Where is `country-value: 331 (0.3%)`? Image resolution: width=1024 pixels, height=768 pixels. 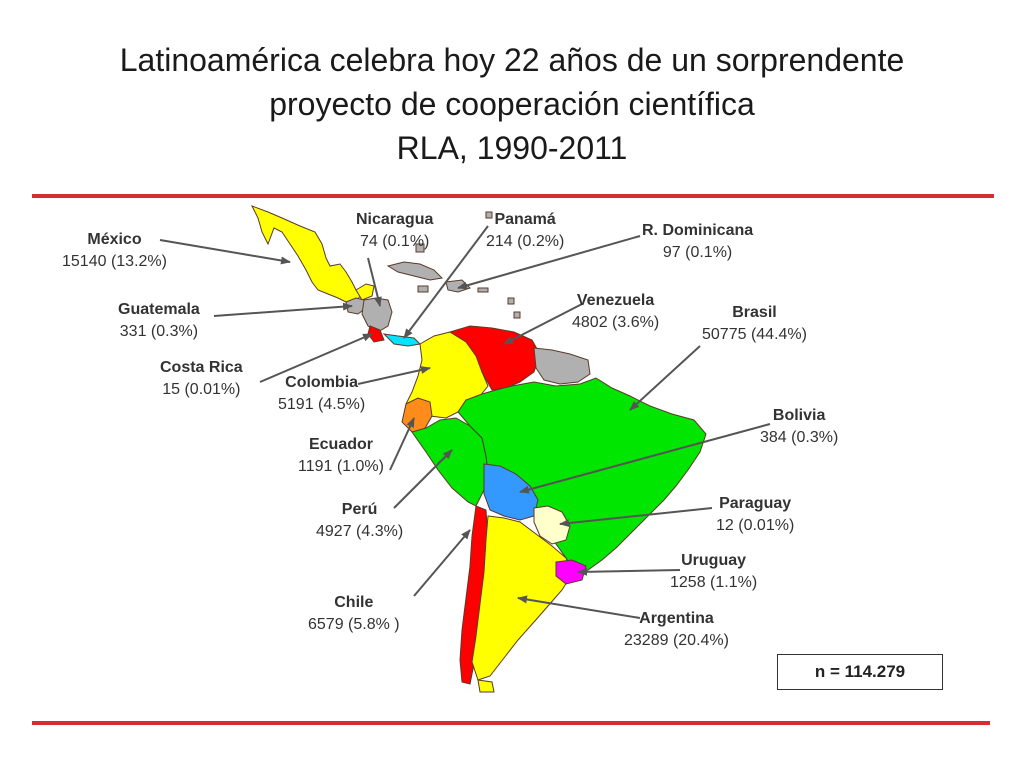
country-value: 331 (0.3%) is located at coordinates (159, 331).